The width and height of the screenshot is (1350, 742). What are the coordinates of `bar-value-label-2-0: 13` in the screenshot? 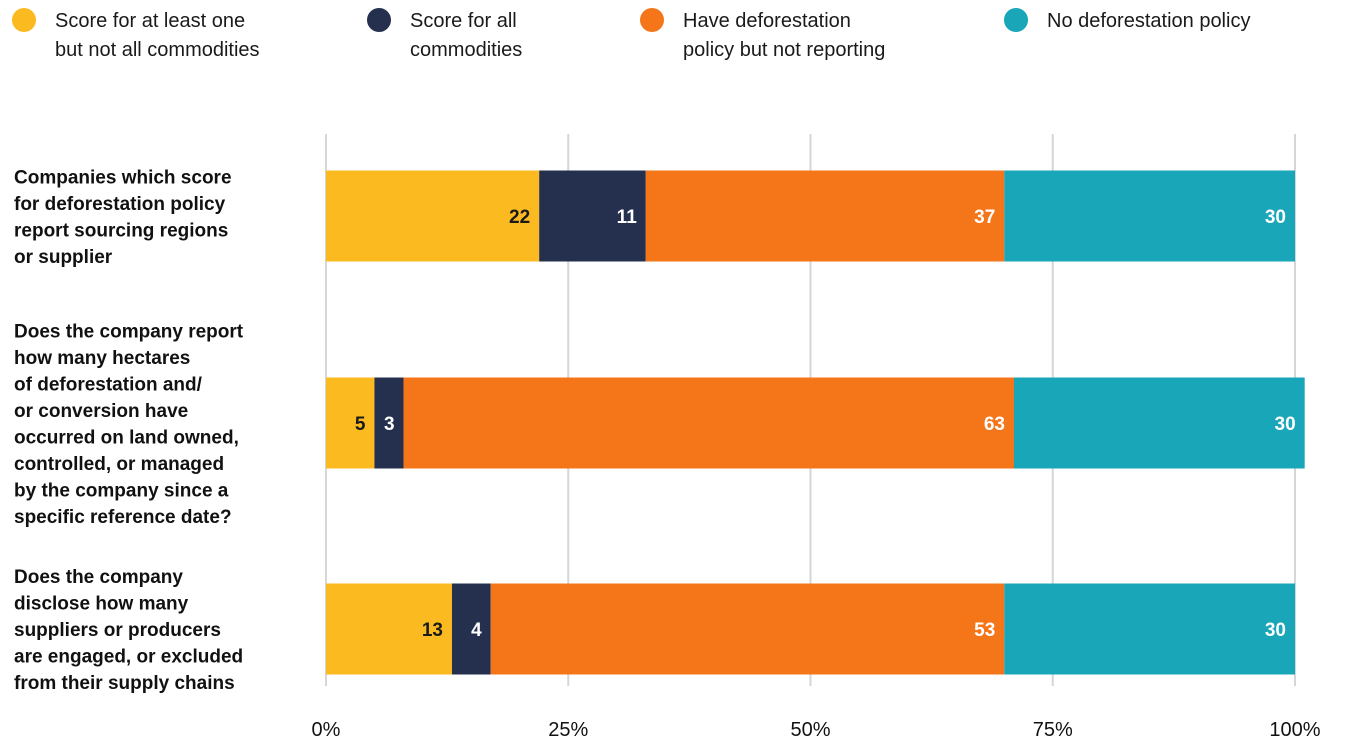 It's located at (432, 630).